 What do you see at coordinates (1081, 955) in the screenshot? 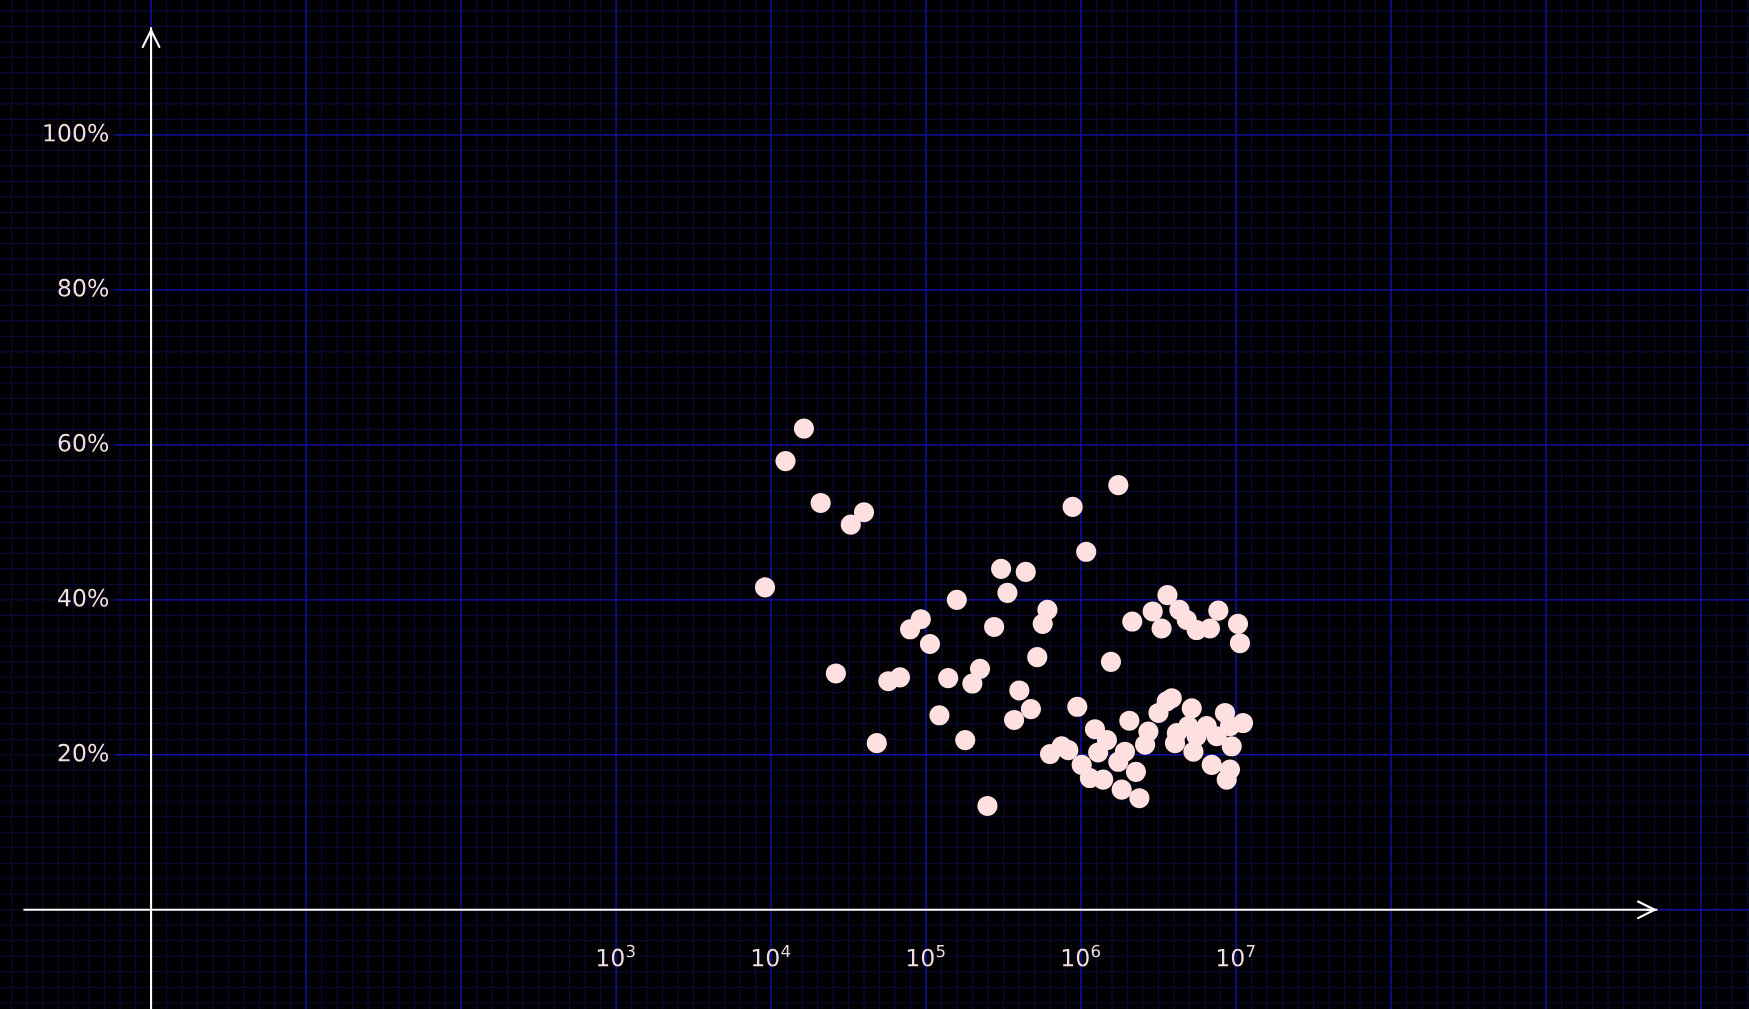
I see `x-tick-label: 10$^{6}$` at bounding box center [1081, 955].